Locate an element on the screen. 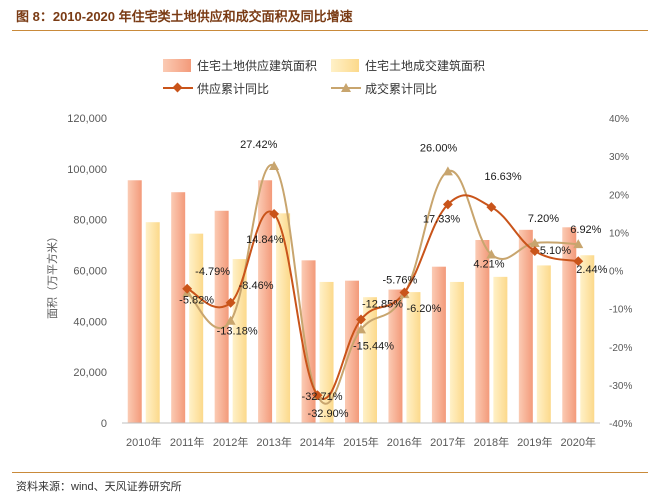 This screenshot has width=662, height=502. data-label-deal-yoy: 4.21% is located at coordinates (488, 264).